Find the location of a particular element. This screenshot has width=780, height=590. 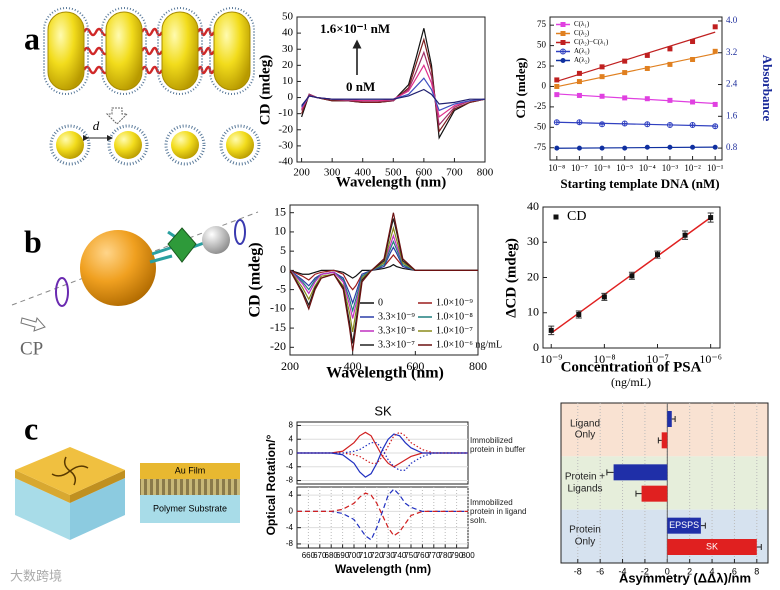

y-tick-label: -8 is located at coordinates (290, 480).